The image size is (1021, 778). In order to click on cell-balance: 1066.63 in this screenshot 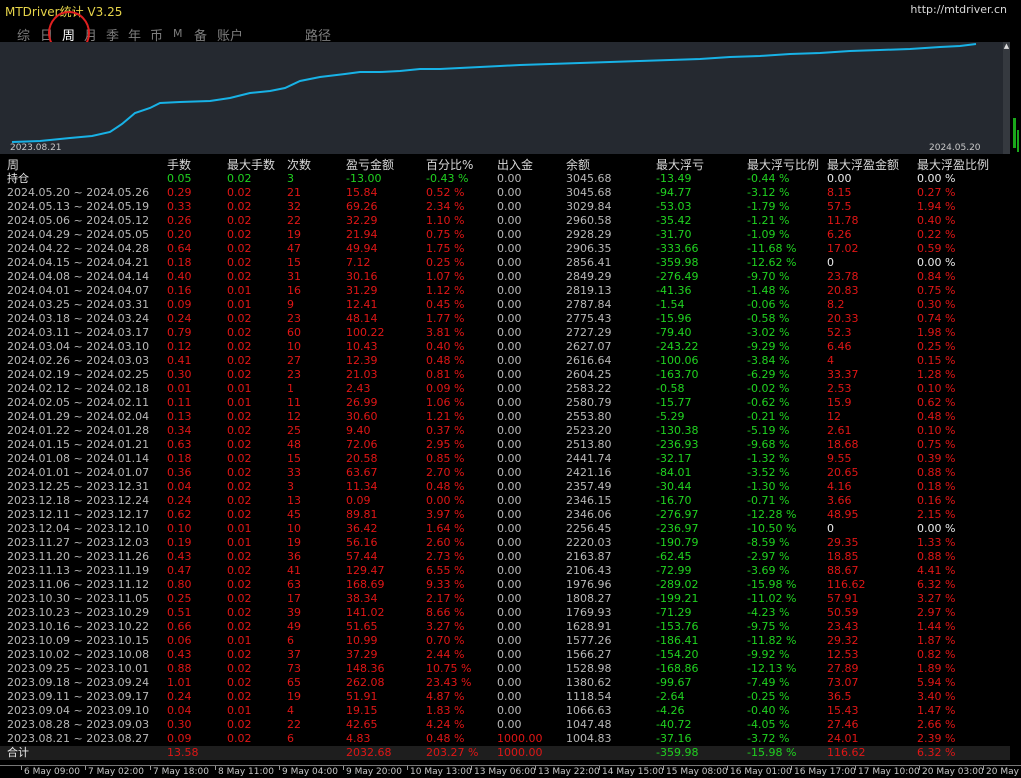, I will do `click(589, 710)`.